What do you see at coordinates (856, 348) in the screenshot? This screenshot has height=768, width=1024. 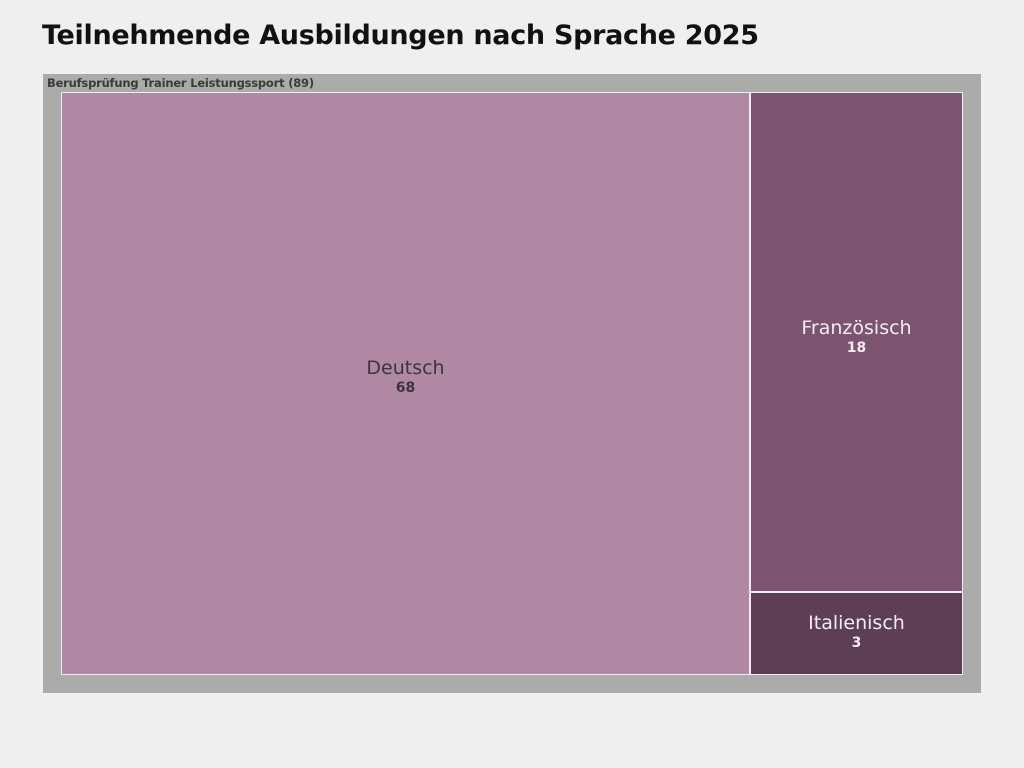 I see `cell-value: 18` at bounding box center [856, 348].